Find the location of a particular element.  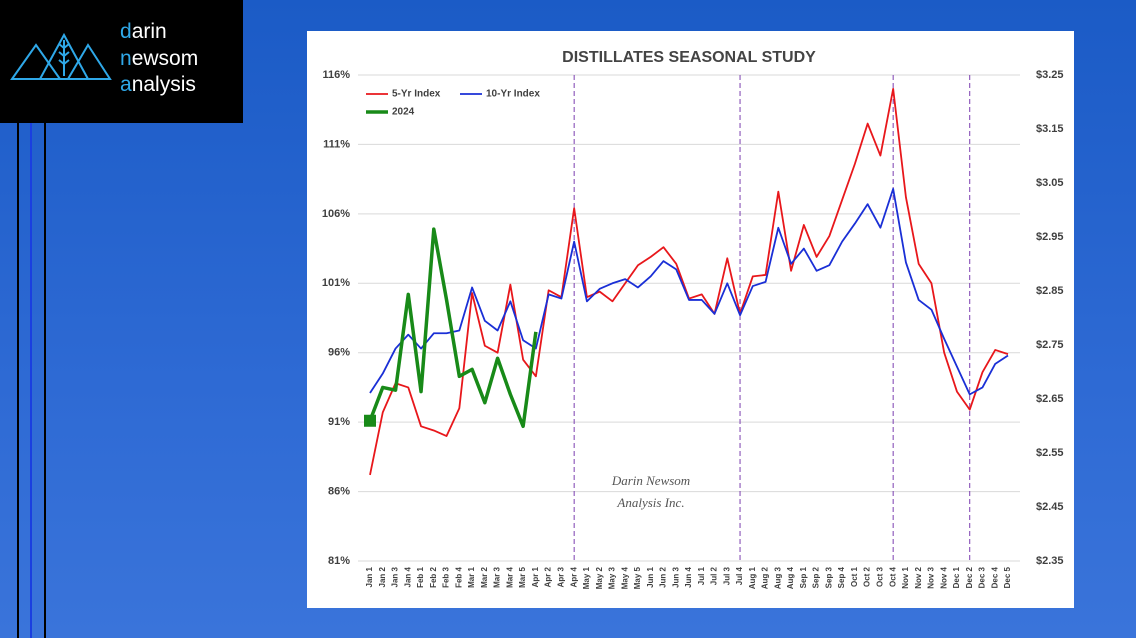

logo-icon is located at coordinates (61, 56).